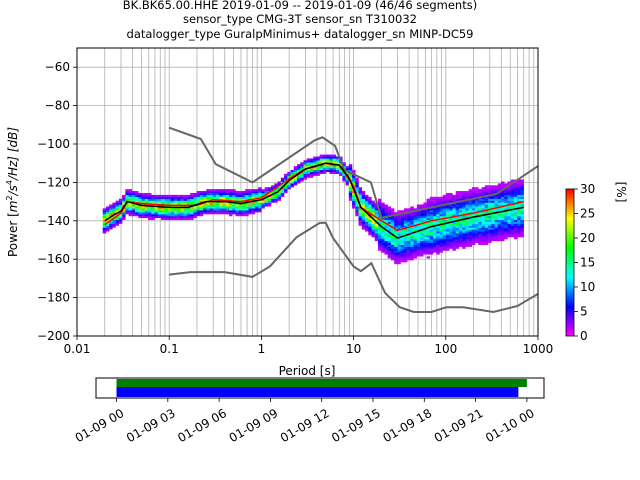 This screenshot has width=640, height=480. What do you see at coordinates (202, 425) in the screenshot?
I see `timeline-tick-label: 01-09 06` at bounding box center [202, 425].